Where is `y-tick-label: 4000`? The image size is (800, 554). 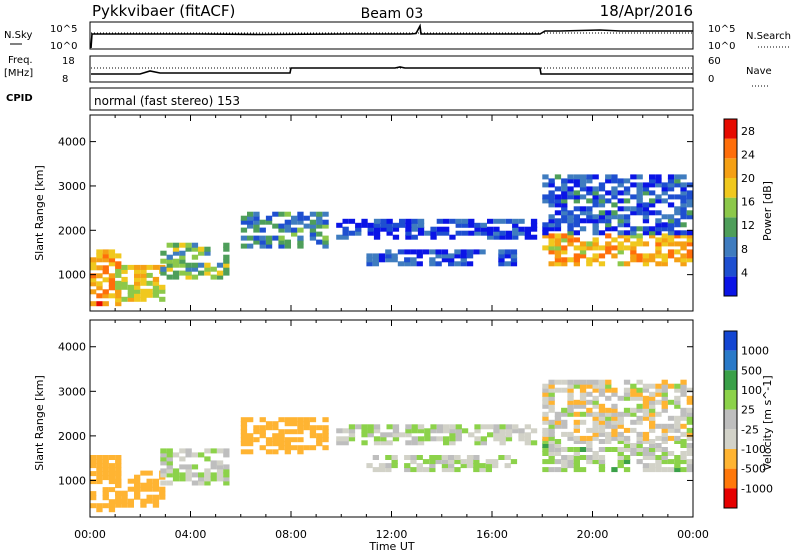
y-tick-label: 4000 is located at coordinates (72, 142).